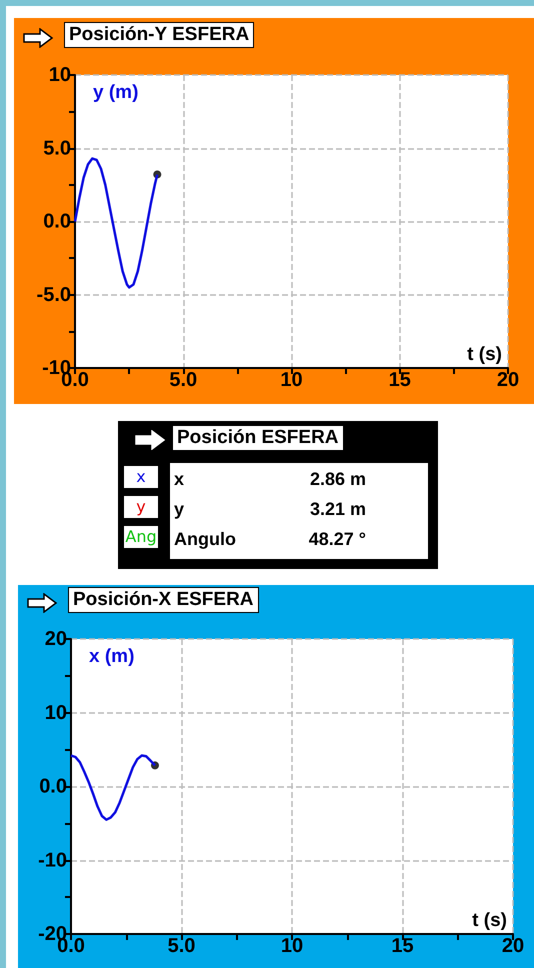 Image resolution: width=534 pixels, height=968 pixels. What do you see at coordinates (115, 92) in the screenshot?
I see `y-axis-title: y (m)` at bounding box center [115, 92].